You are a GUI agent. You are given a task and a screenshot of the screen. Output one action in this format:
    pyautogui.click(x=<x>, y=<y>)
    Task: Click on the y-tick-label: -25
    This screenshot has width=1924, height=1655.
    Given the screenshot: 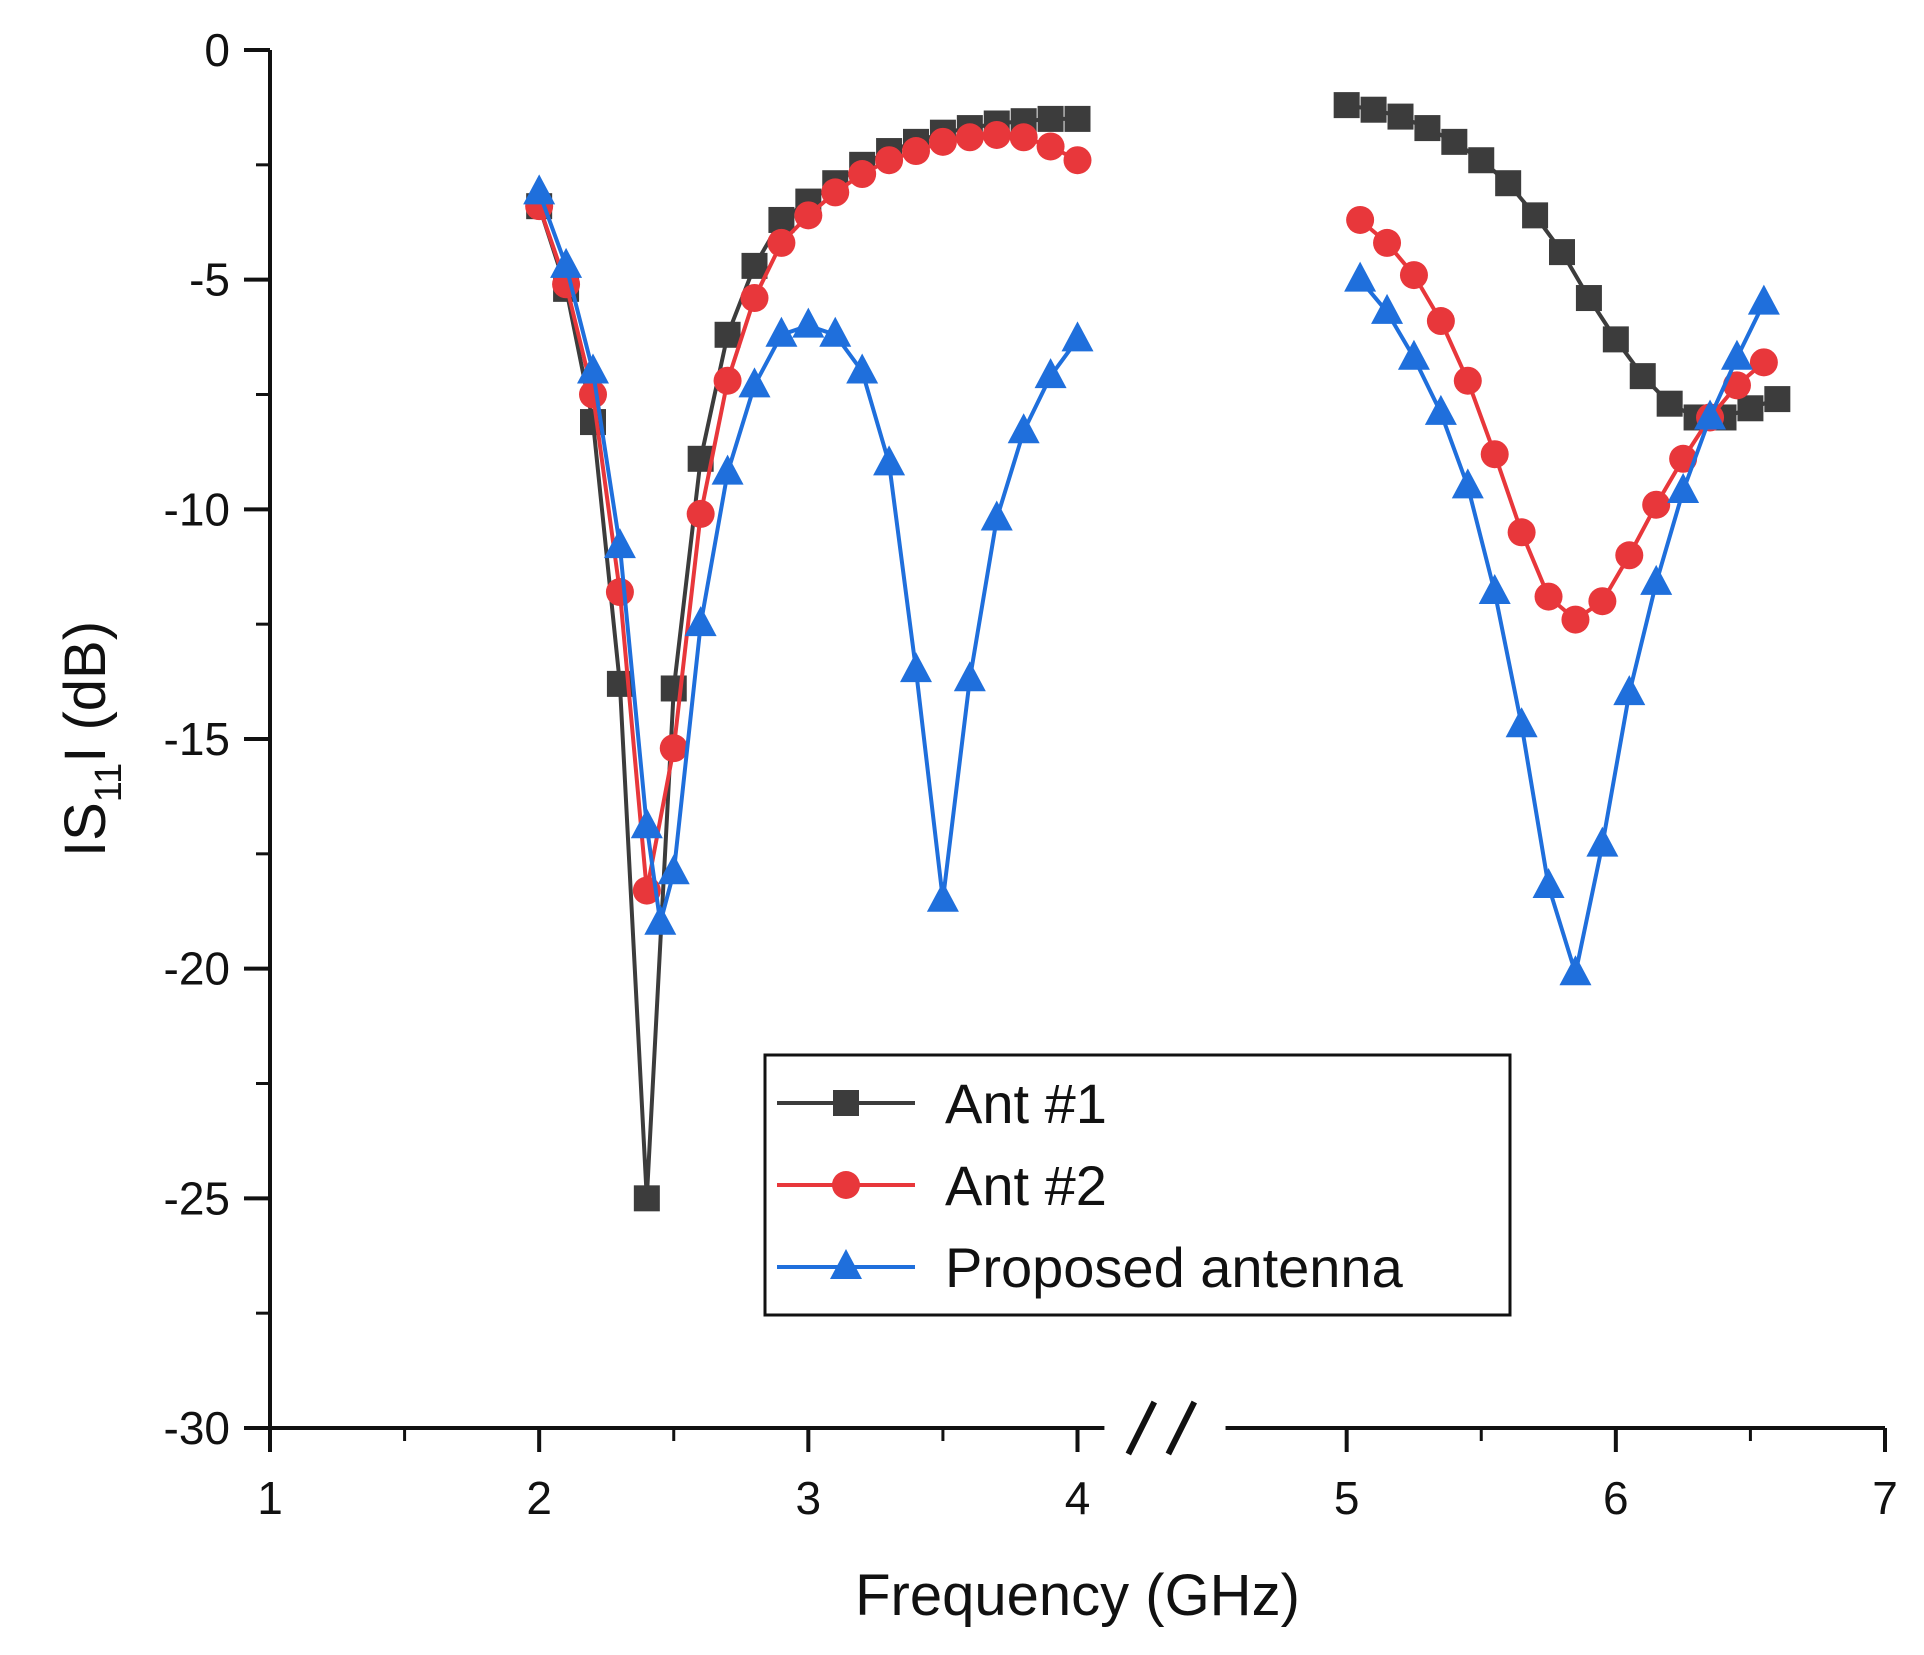 What is the action you would take?
    pyautogui.click(x=197, y=1198)
    